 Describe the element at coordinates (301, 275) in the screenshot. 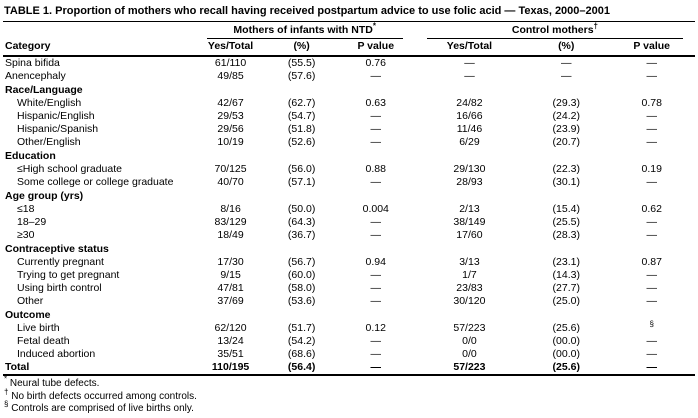

I see `cell: (60.0)` at that location.